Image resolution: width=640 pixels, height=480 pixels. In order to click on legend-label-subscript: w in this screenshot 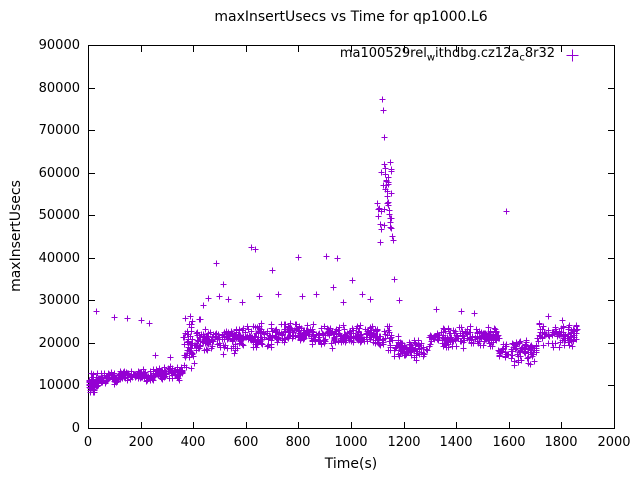, I will do `click(430, 58)`.